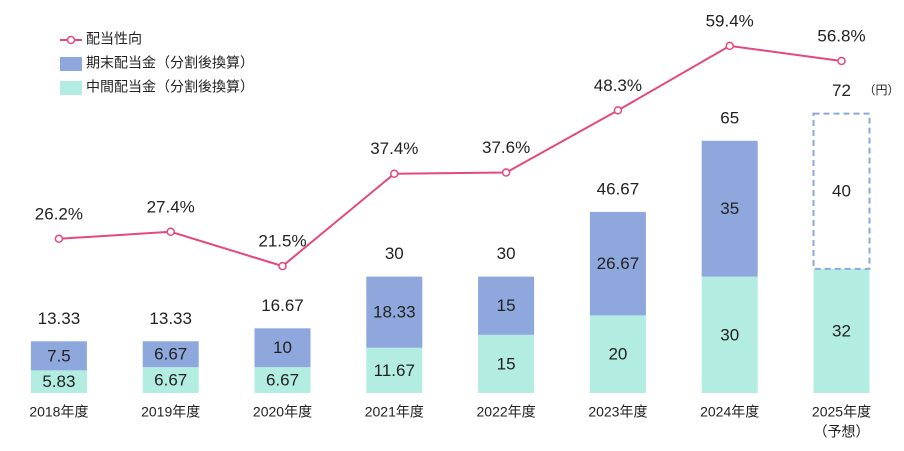 This screenshot has width=904, height=451. Describe the element at coordinates (282, 241) in the screenshot. I see `point-label: 21.5%` at that location.